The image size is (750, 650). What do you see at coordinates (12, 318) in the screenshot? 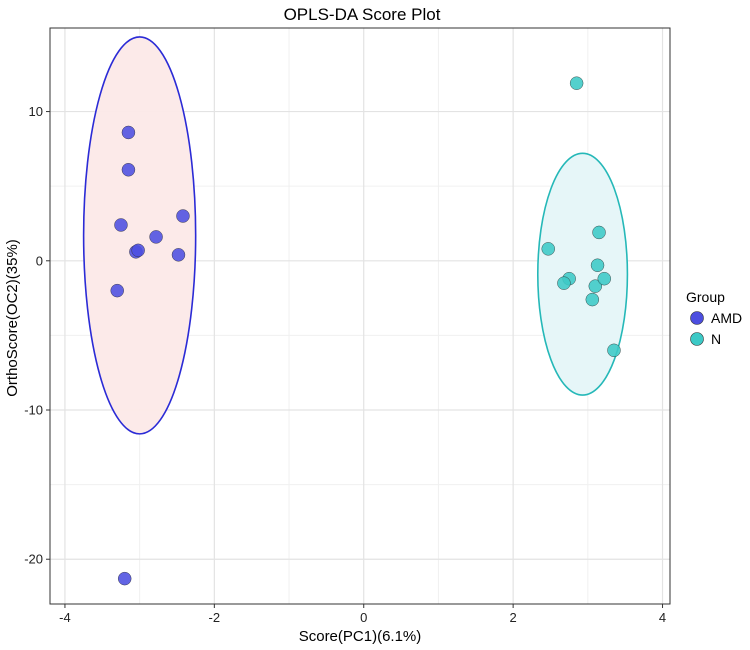
I see `y-axis-title: OrthoScore(OC2)(35%)` at bounding box center [12, 318].